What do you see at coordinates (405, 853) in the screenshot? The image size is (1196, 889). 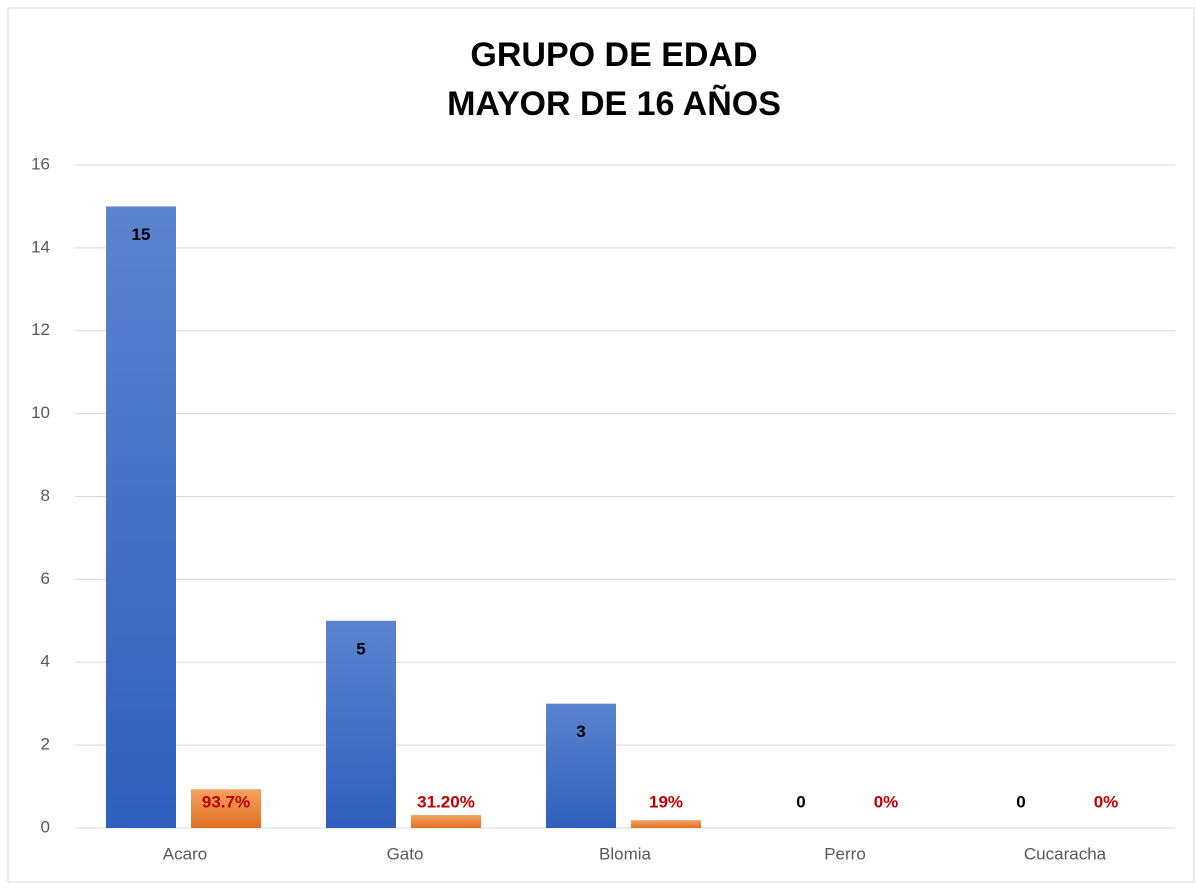 I see `x-tick-label: Gato` at bounding box center [405, 853].